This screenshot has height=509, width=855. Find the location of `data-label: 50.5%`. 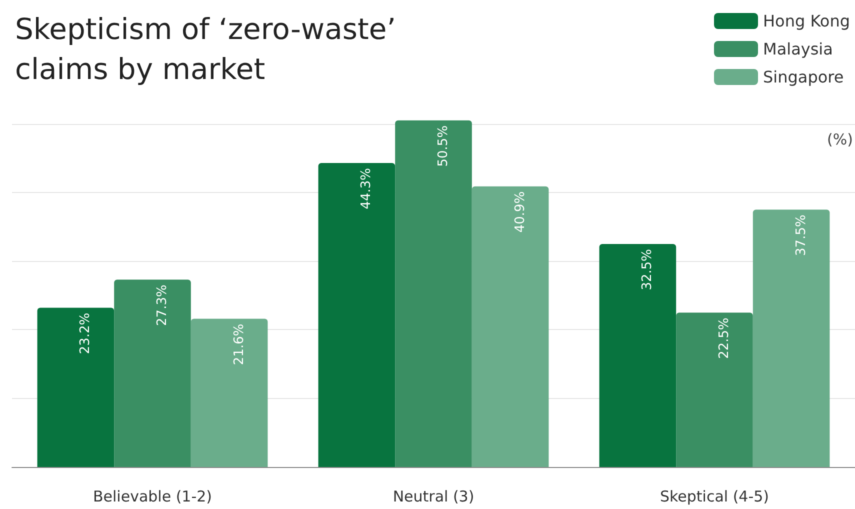

data-label: 50.5% is located at coordinates (443, 146).